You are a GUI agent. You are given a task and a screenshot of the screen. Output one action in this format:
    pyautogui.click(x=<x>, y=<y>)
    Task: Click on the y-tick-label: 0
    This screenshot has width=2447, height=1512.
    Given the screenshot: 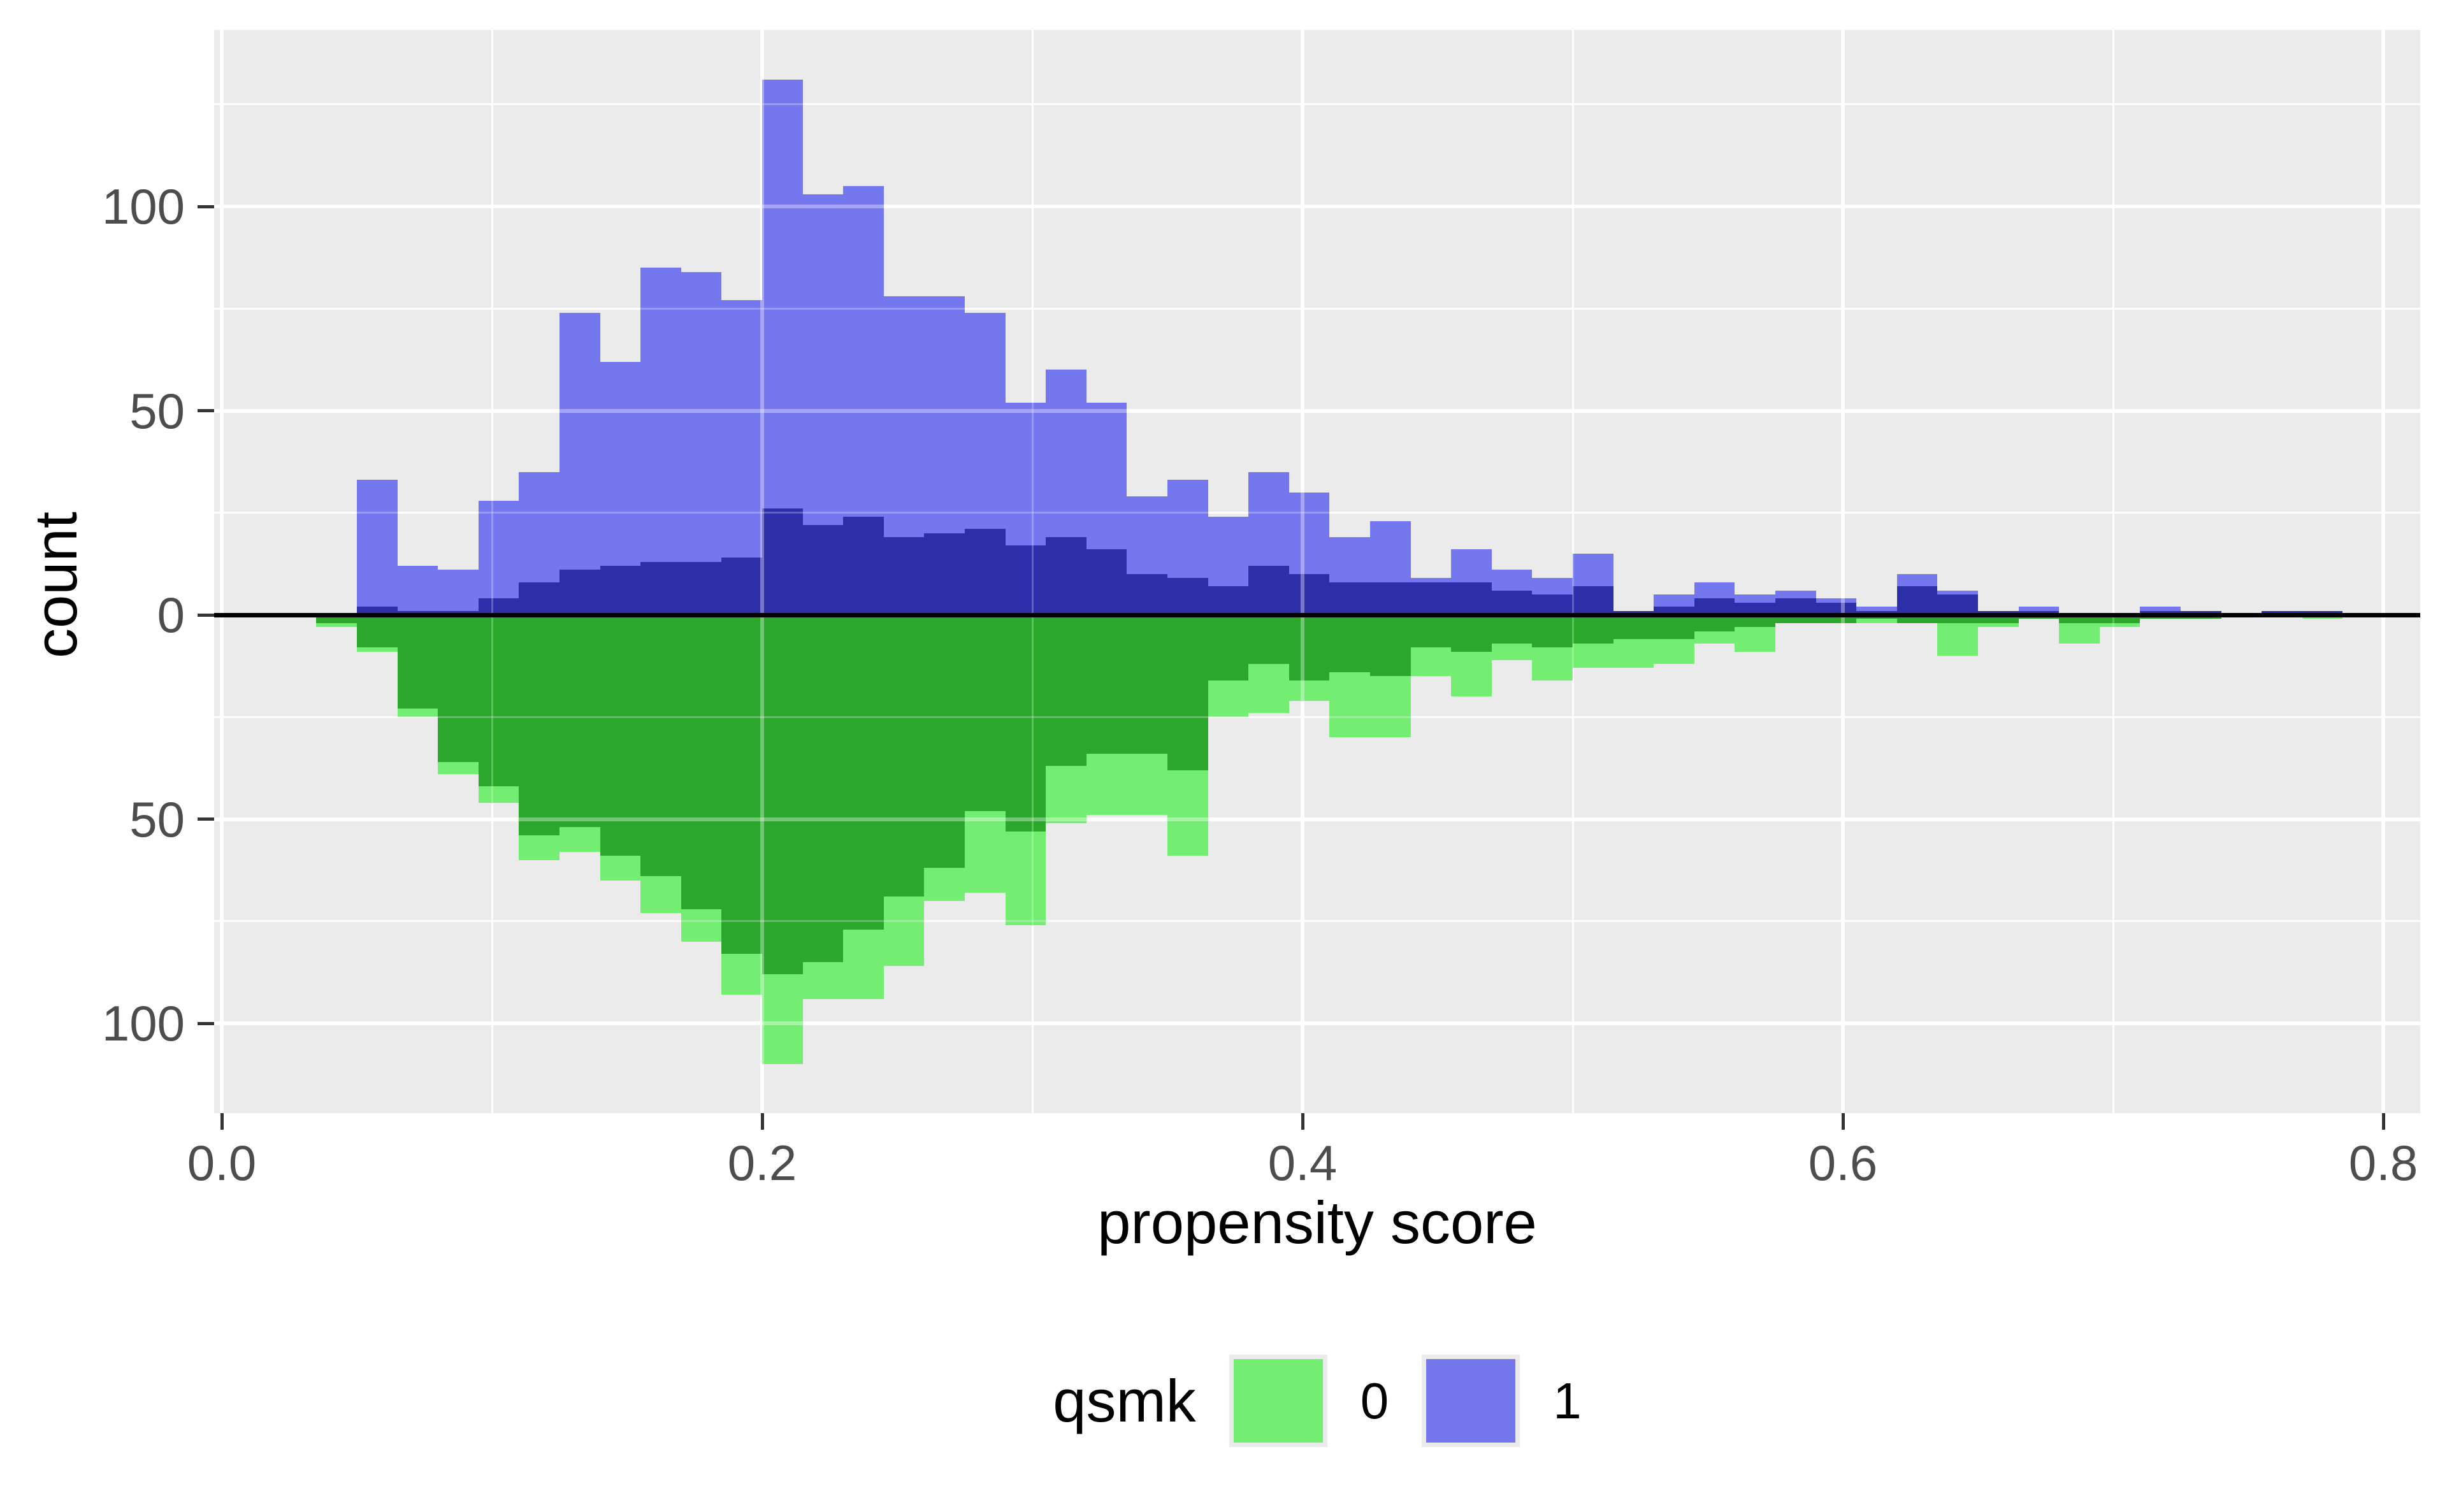 What is the action you would take?
    pyautogui.click(x=171, y=615)
    